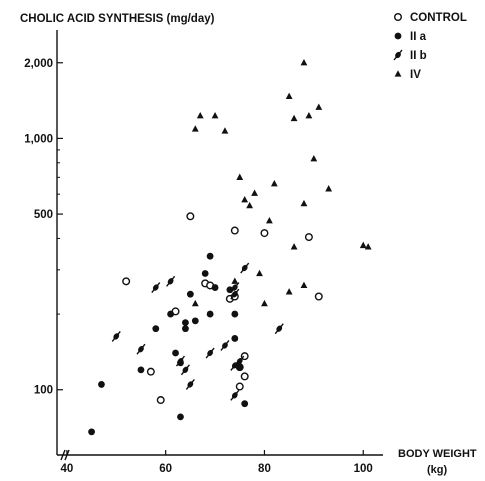 This screenshot has width=485, height=481. I want to click on axis-break-mark, so click(63, 455).